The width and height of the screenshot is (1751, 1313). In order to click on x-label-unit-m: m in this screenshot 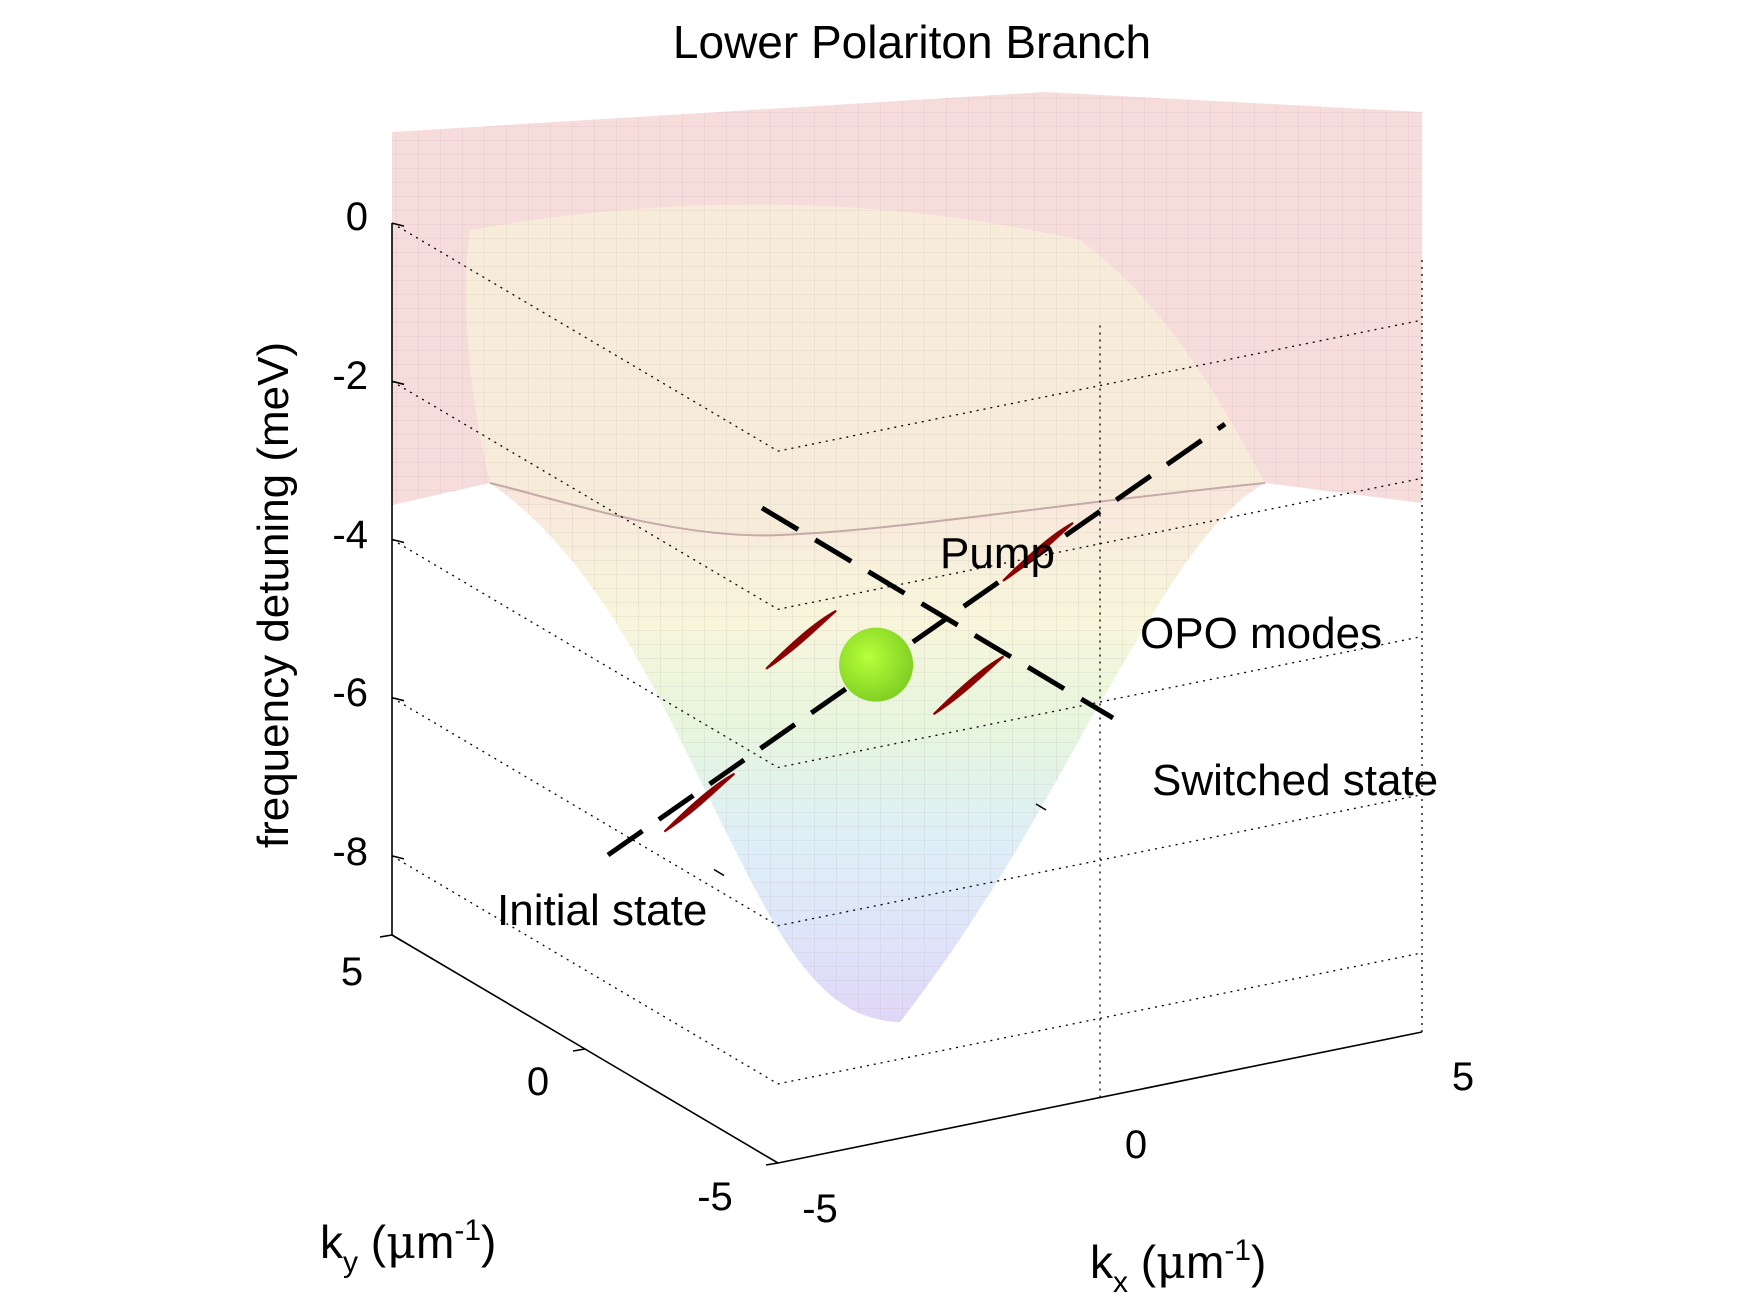, I will do `click(1205, 1262)`.